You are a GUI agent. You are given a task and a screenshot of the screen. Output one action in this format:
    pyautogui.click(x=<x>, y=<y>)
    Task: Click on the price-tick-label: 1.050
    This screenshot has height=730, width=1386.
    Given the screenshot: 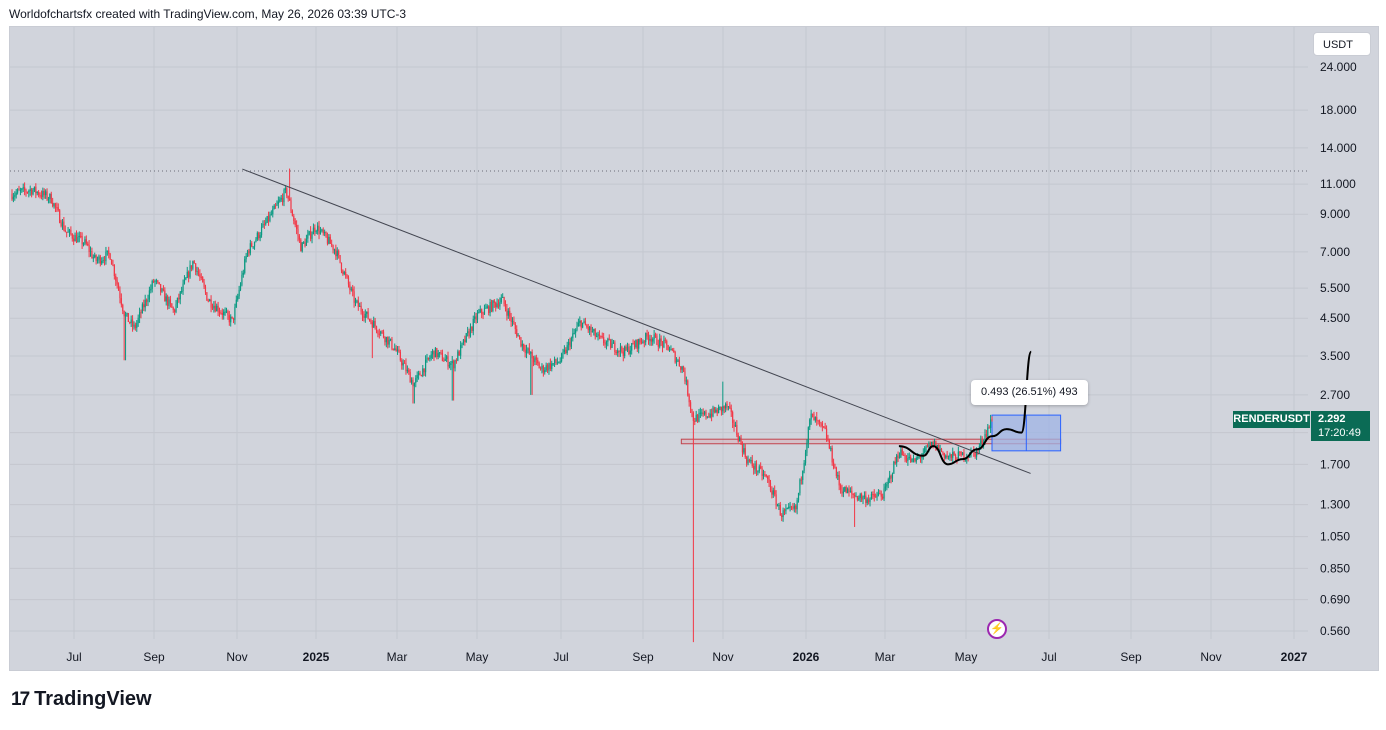 What is the action you would take?
    pyautogui.click(x=1335, y=537)
    